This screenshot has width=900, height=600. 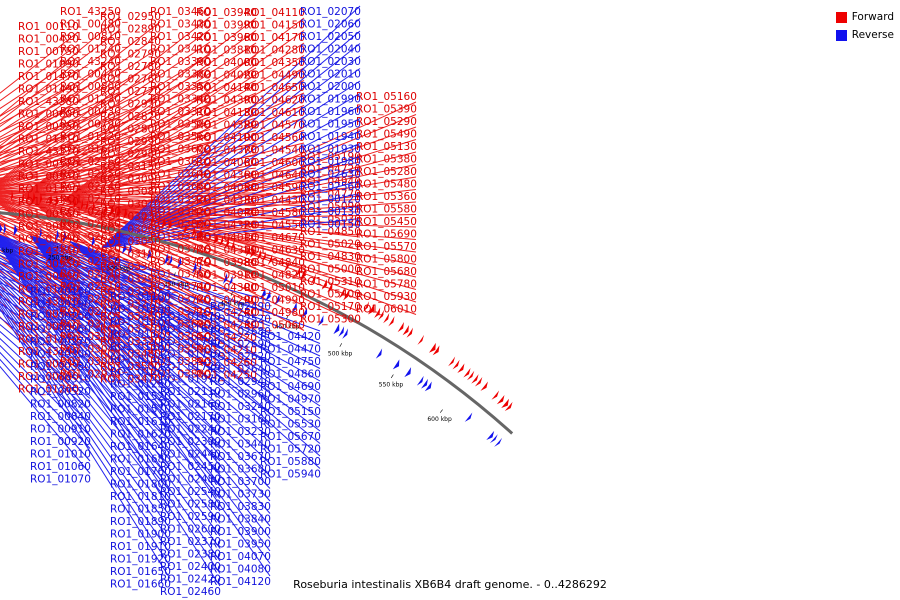 I want to click on reverse-gene-label: RO1_01650, so click(x=140, y=572).